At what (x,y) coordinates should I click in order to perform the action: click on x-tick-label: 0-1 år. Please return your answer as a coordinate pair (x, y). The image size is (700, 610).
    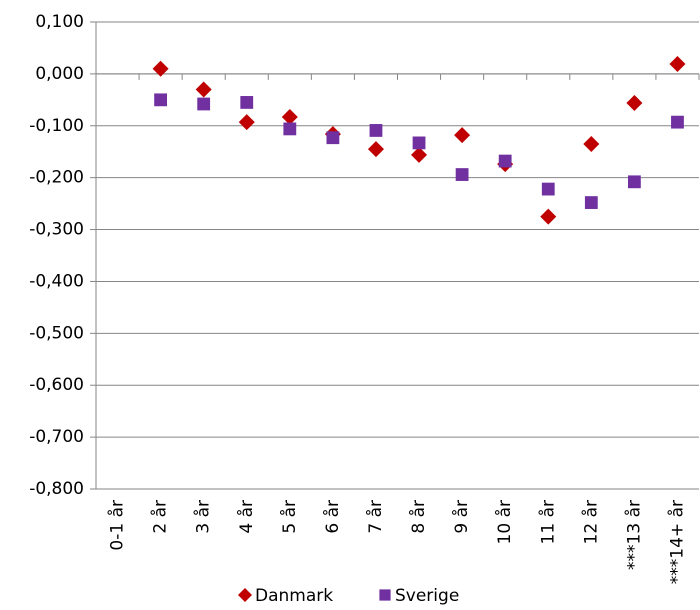
    Looking at the image, I should click on (117, 525).